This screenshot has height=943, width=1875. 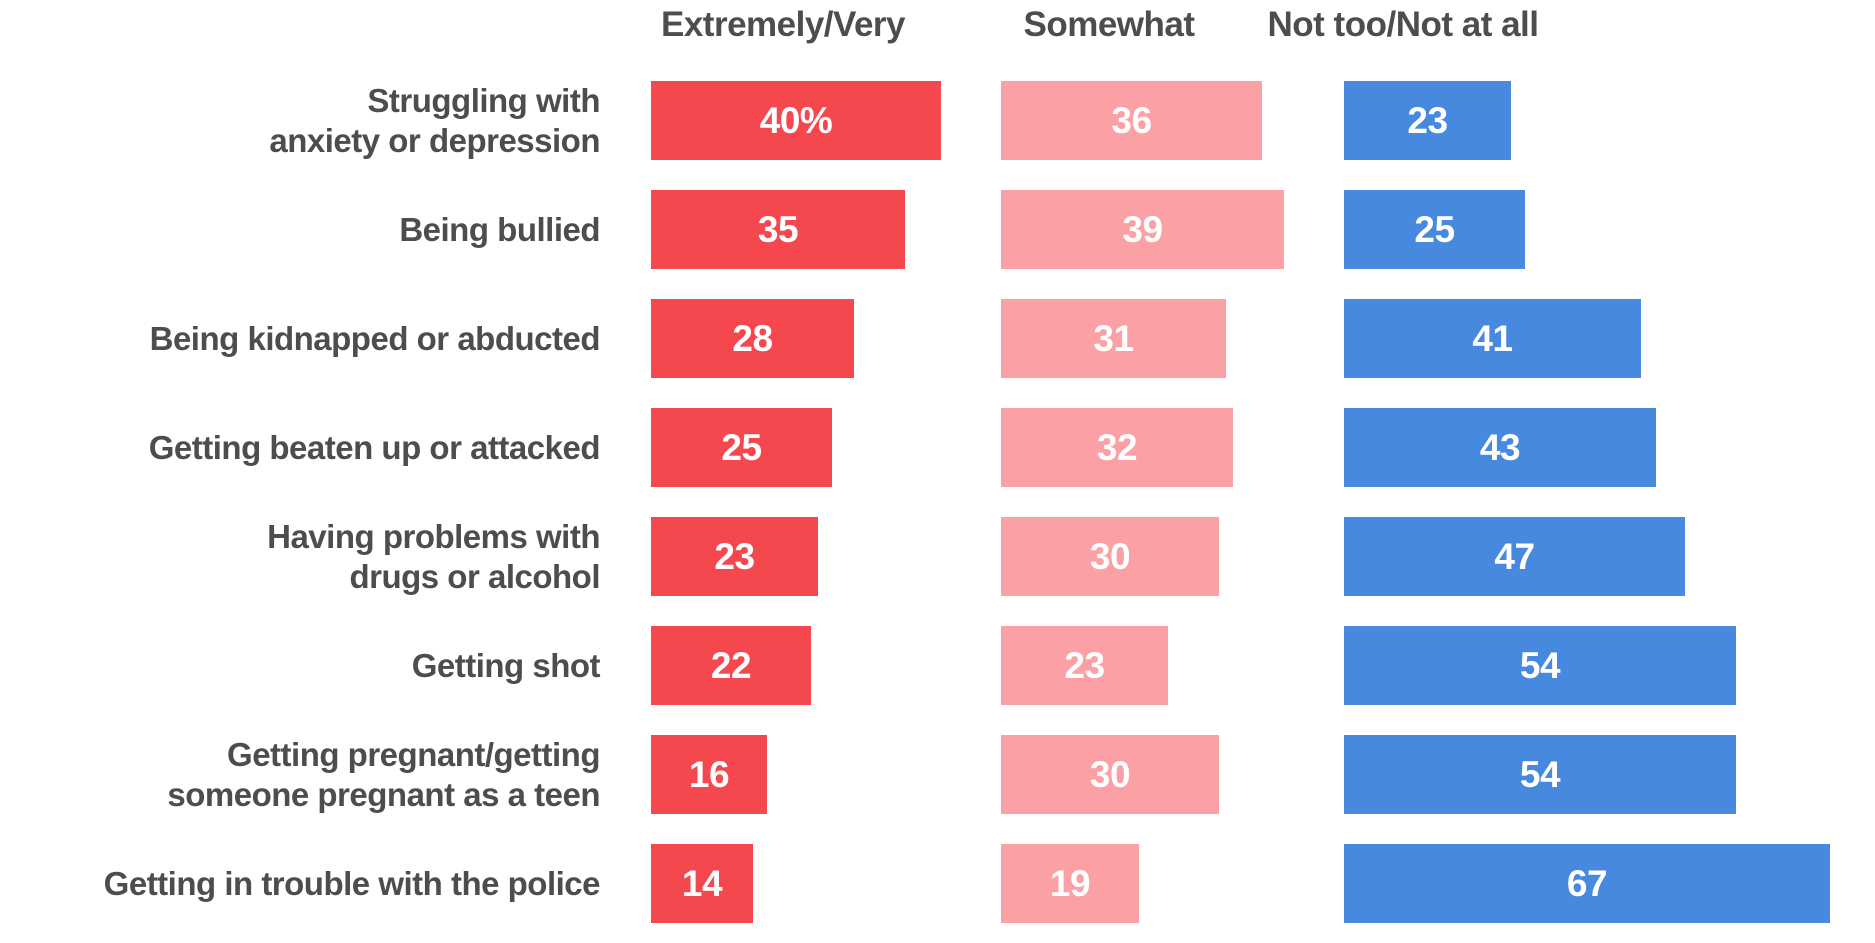 I want to click on bar-somewhat: 32, so click(x=1117, y=447).